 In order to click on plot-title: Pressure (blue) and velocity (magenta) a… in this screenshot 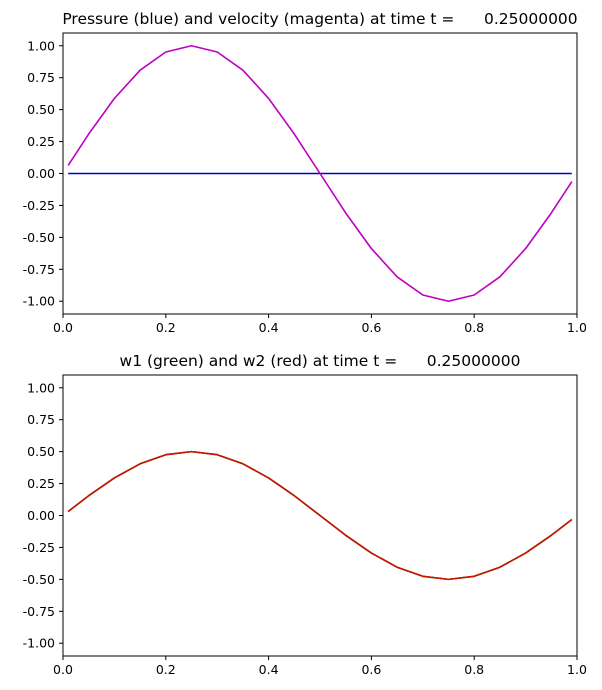, I will do `click(319, 19)`.